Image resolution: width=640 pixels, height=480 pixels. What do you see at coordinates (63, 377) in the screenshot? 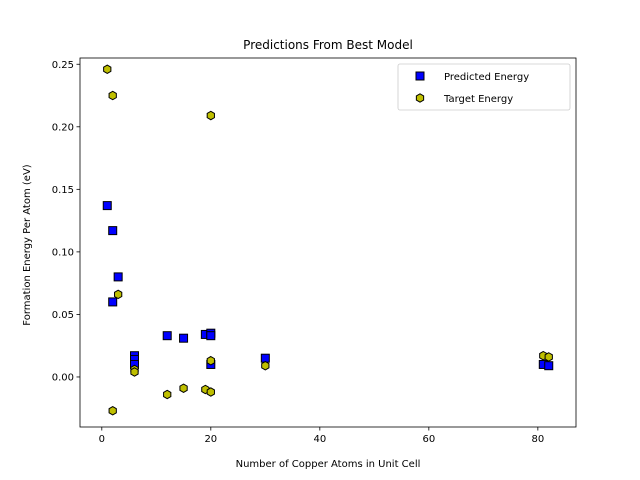
I see `y-tick-label: 0.00` at bounding box center [63, 377].